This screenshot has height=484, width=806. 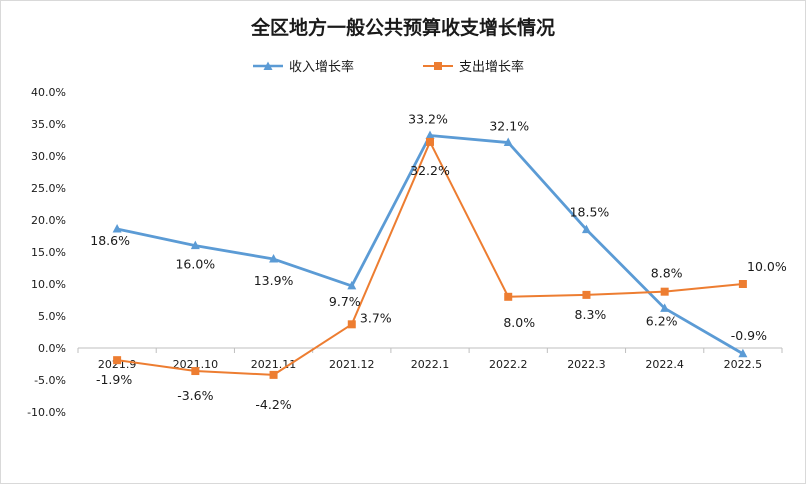 I want to click on data-label: 6.2%, so click(x=662, y=320).